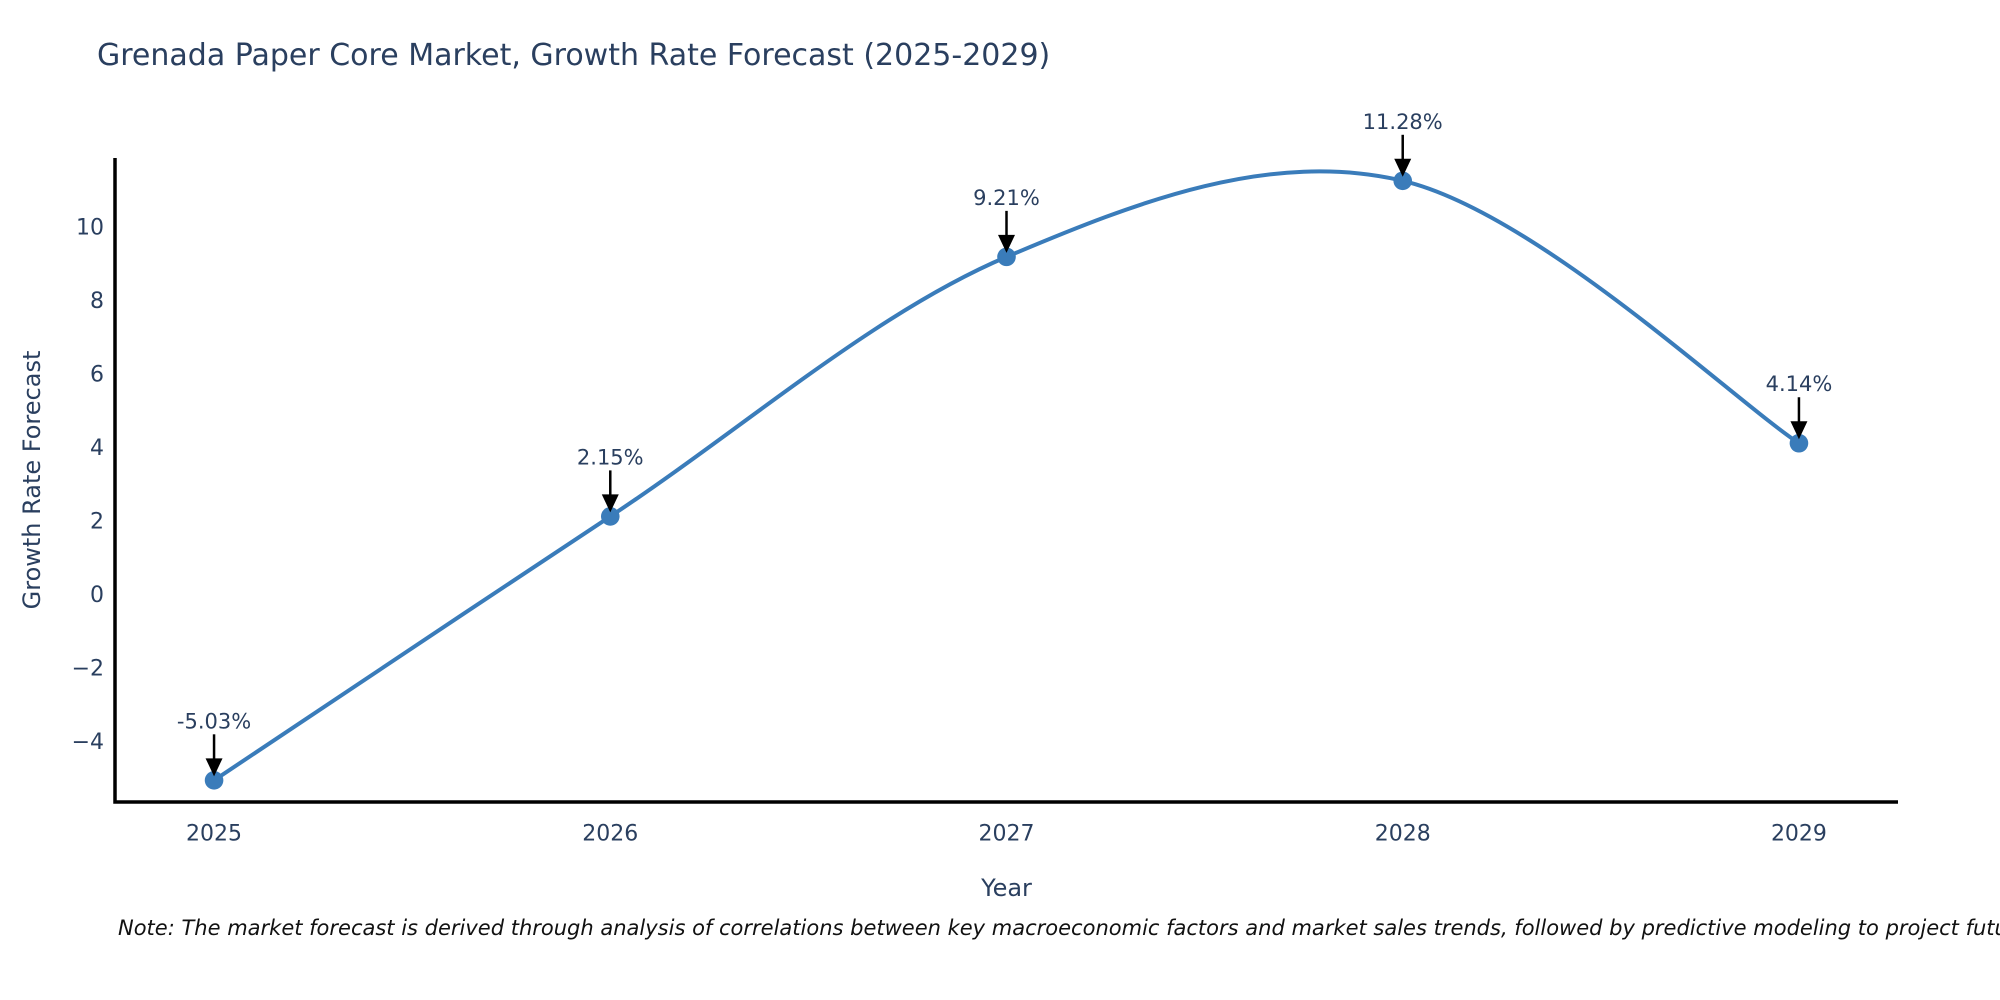 This screenshot has height=1000, width=2000. What do you see at coordinates (90, 227) in the screenshot?
I see `y-tick-label: 10` at bounding box center [90, 227].